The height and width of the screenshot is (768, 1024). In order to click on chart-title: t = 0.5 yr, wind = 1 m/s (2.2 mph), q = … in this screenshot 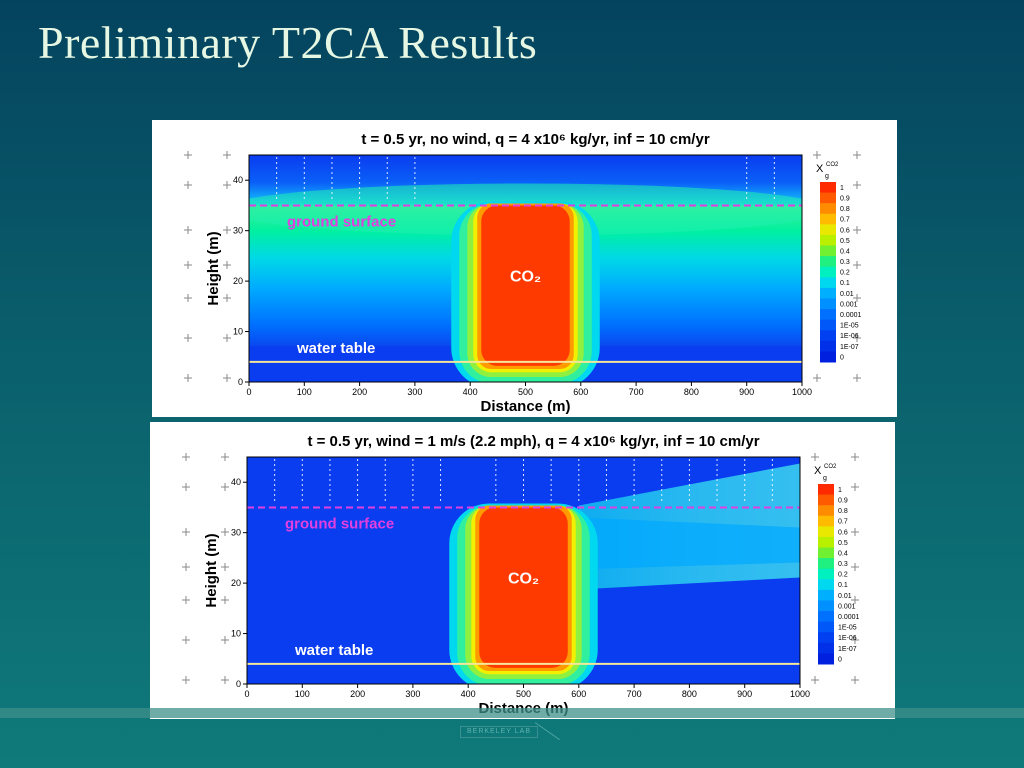, I will do `click(533, 441)`.